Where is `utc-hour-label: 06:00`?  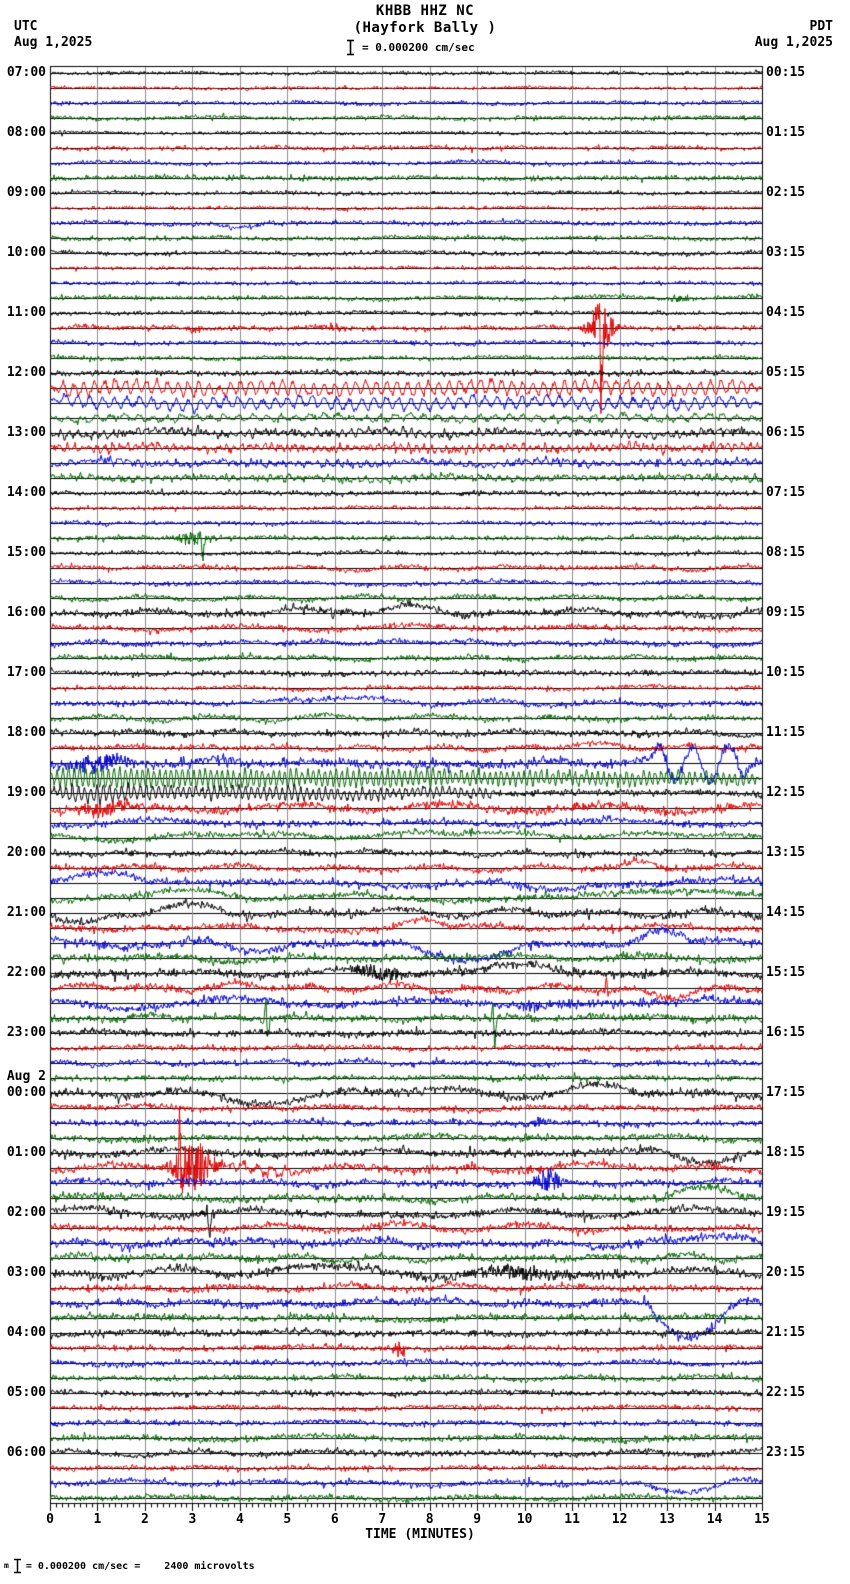 utc-hour-label: 06:00 is located at coordinates (26, 1452).